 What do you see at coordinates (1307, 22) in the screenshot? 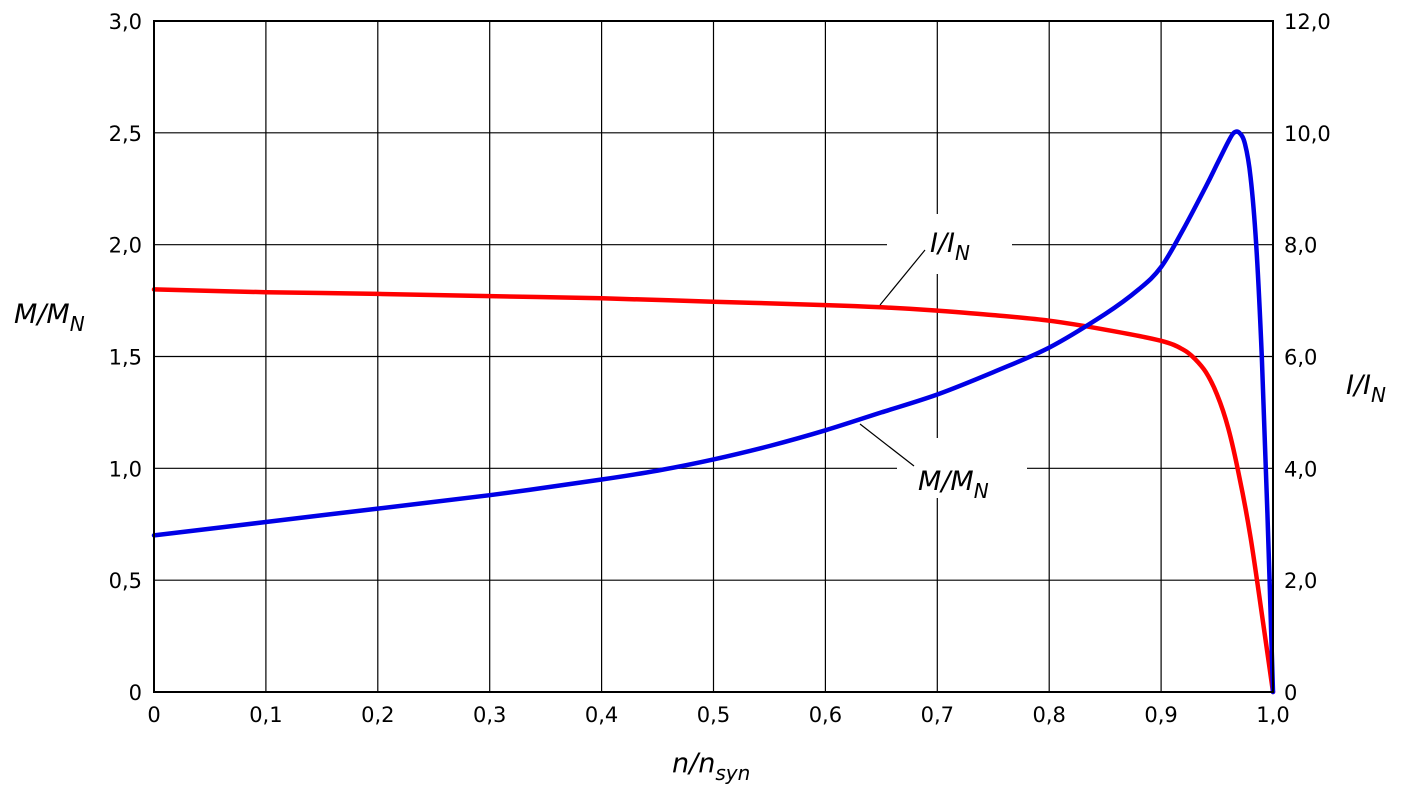
I see `y-right-tick-label: 12,0` at bounding box center [1307, 22].